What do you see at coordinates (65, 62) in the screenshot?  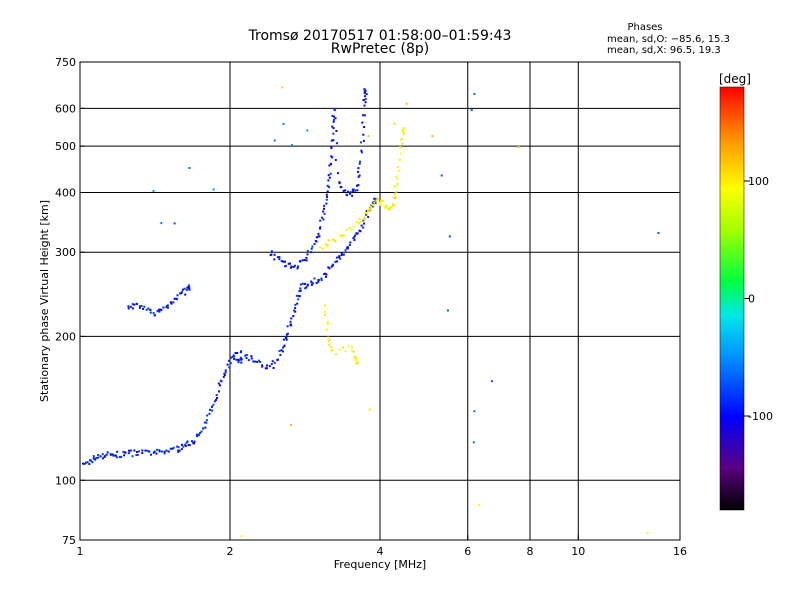 I see `y-tick-label: 750` at bounding box center [65, 62].